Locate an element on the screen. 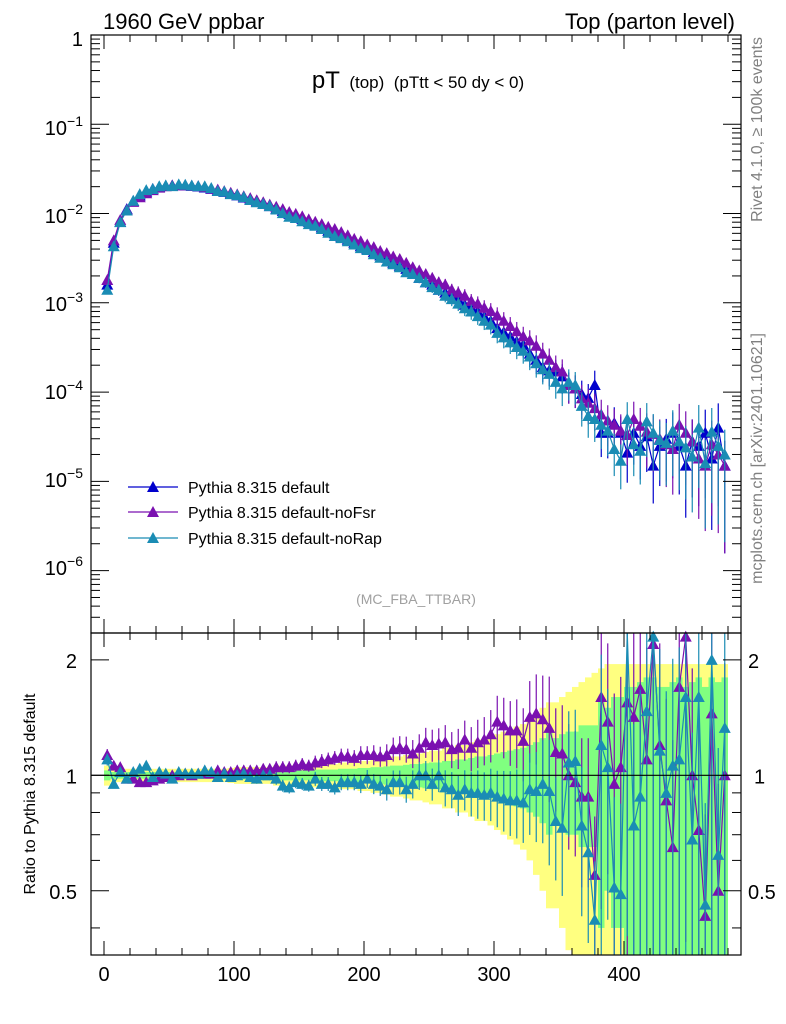 The height and width of the screenshot is (1024, 786). legend-entry-norap: Pythia 8.315 default-noRap is located at coordinates (255, 539).